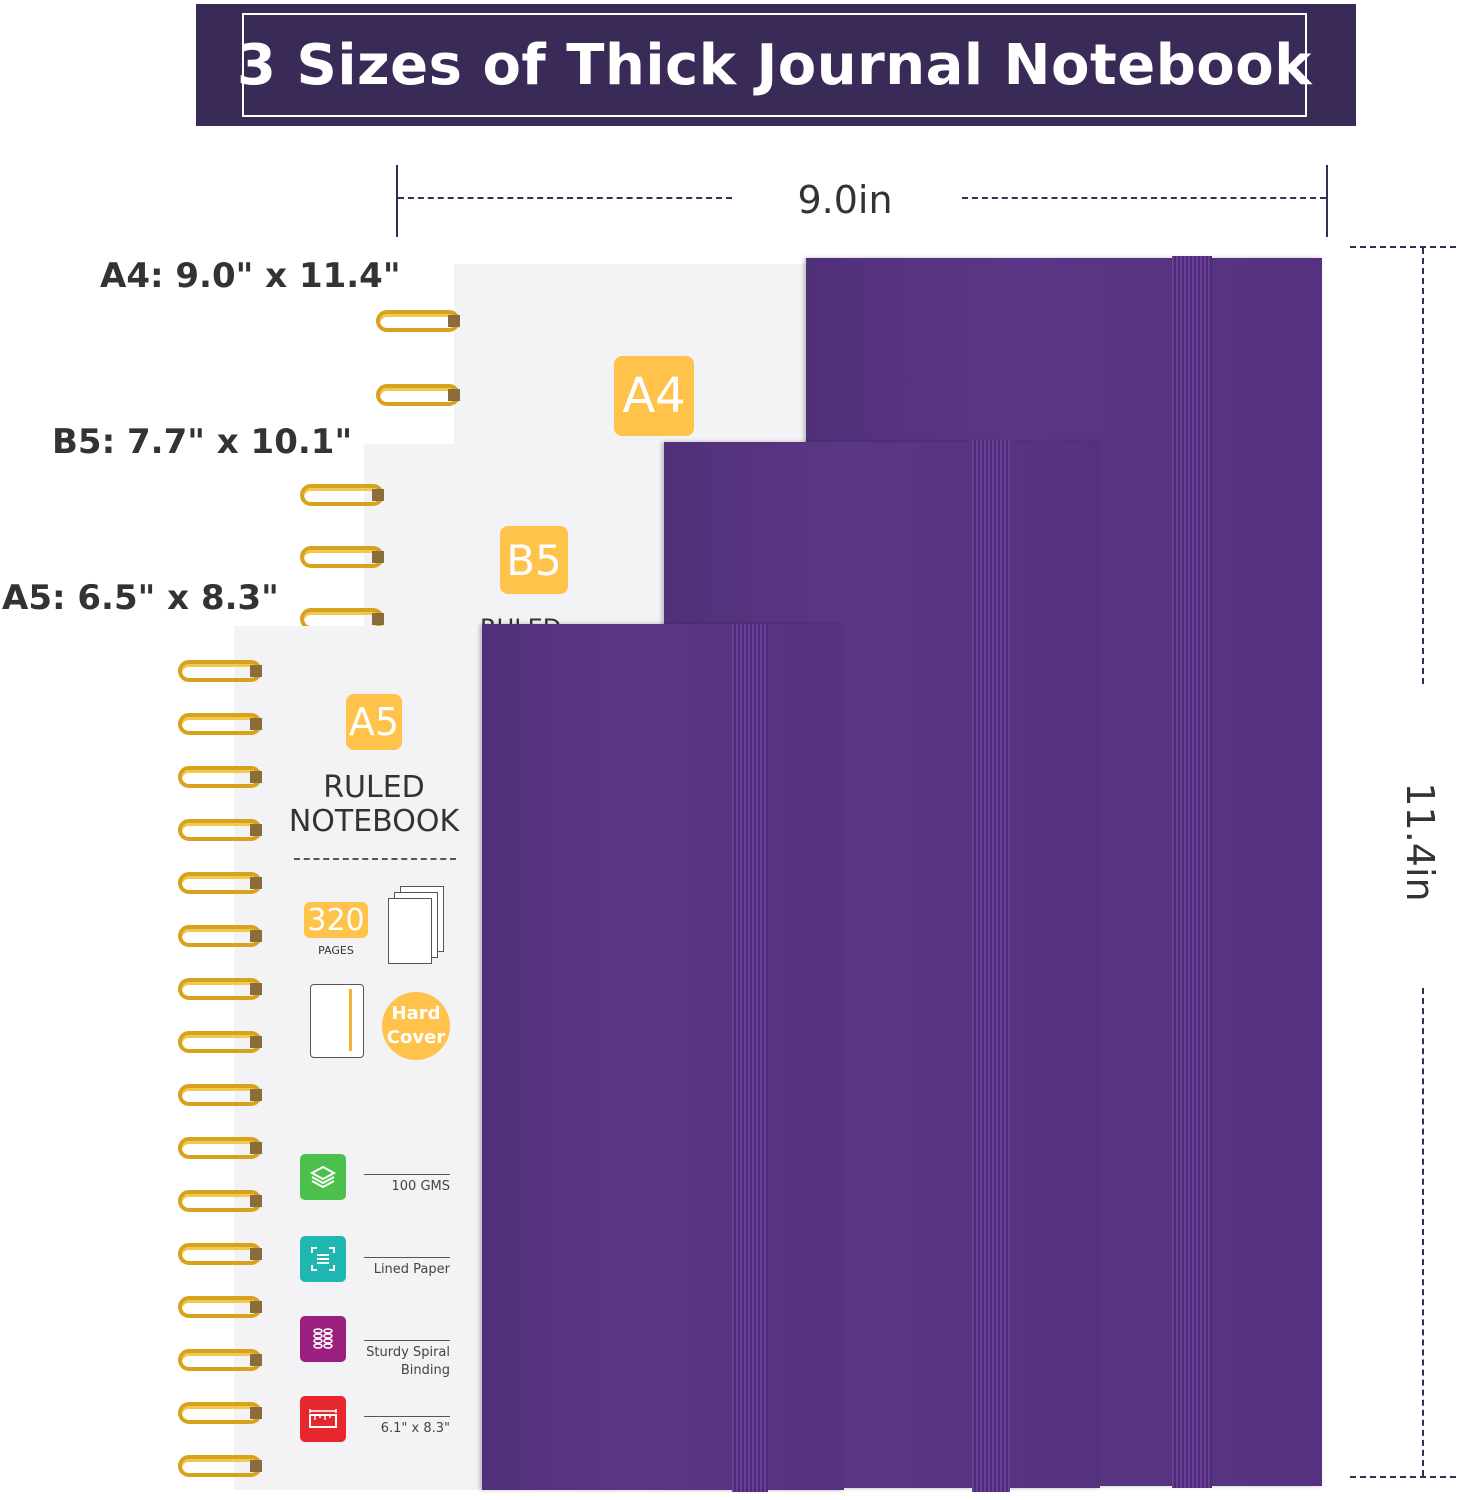 This screenshot has height=1500, width=1460. What do you see at coordinates (1423, 466) in the screenshot?
I see `height-dimension-line-top` at bounding box center [1423, 466].